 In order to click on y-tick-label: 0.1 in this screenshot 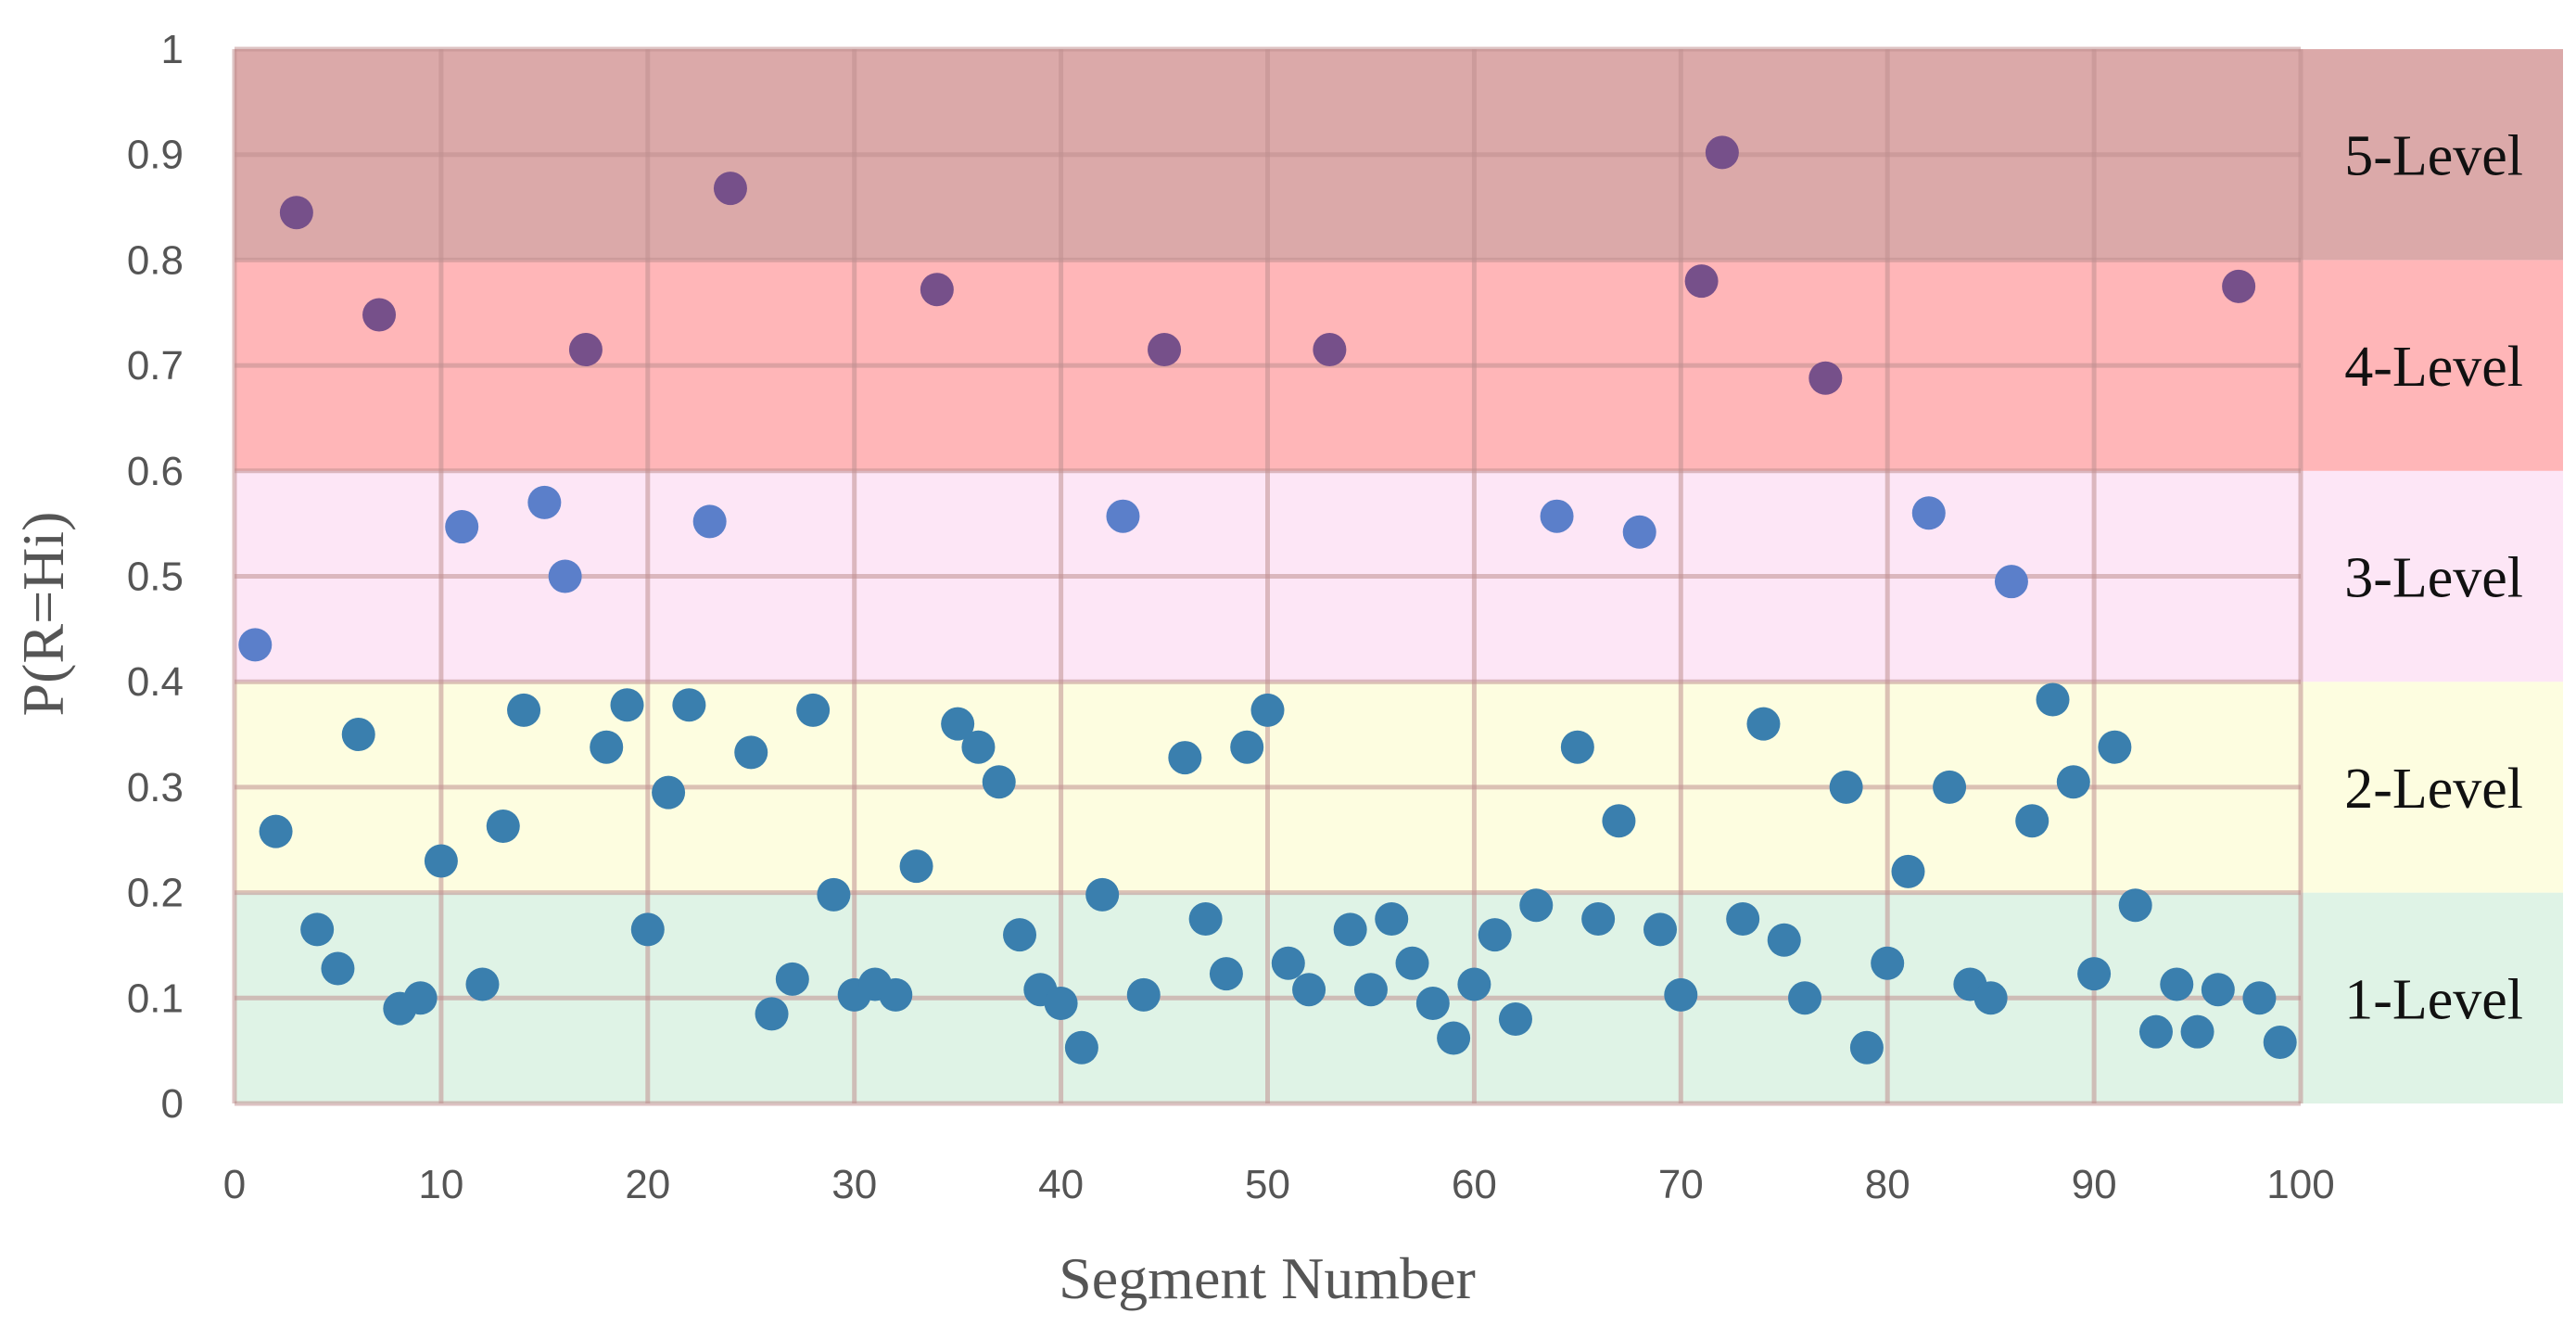, I will do `click(155, 998)`.